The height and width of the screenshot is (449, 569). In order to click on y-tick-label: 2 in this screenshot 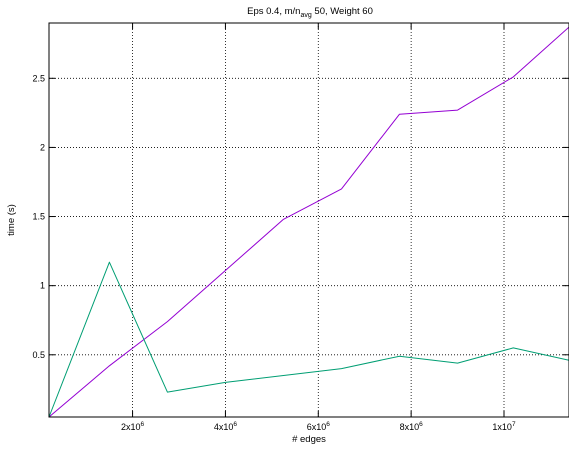, I will do `click(42, 147)`.